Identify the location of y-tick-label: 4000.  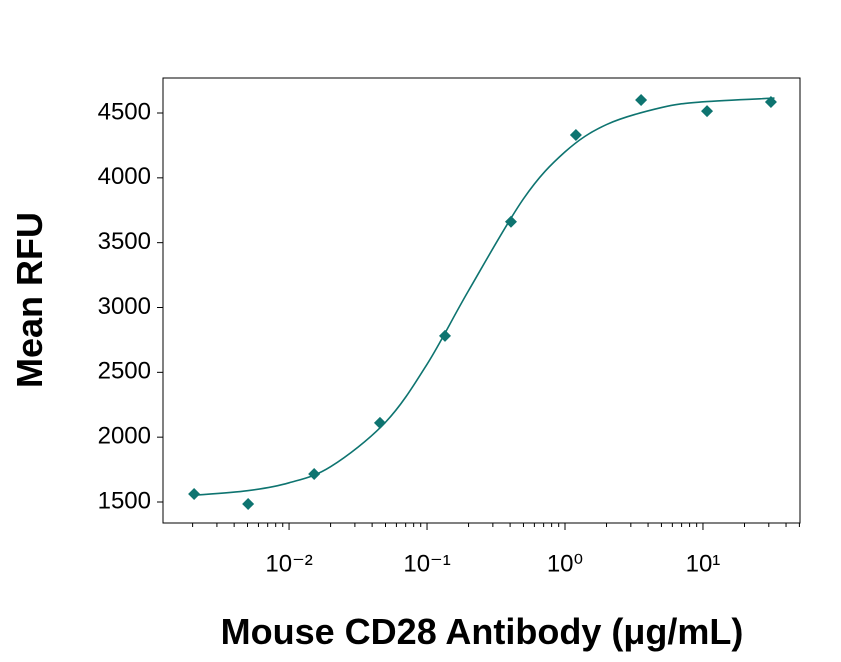
(124, 176).